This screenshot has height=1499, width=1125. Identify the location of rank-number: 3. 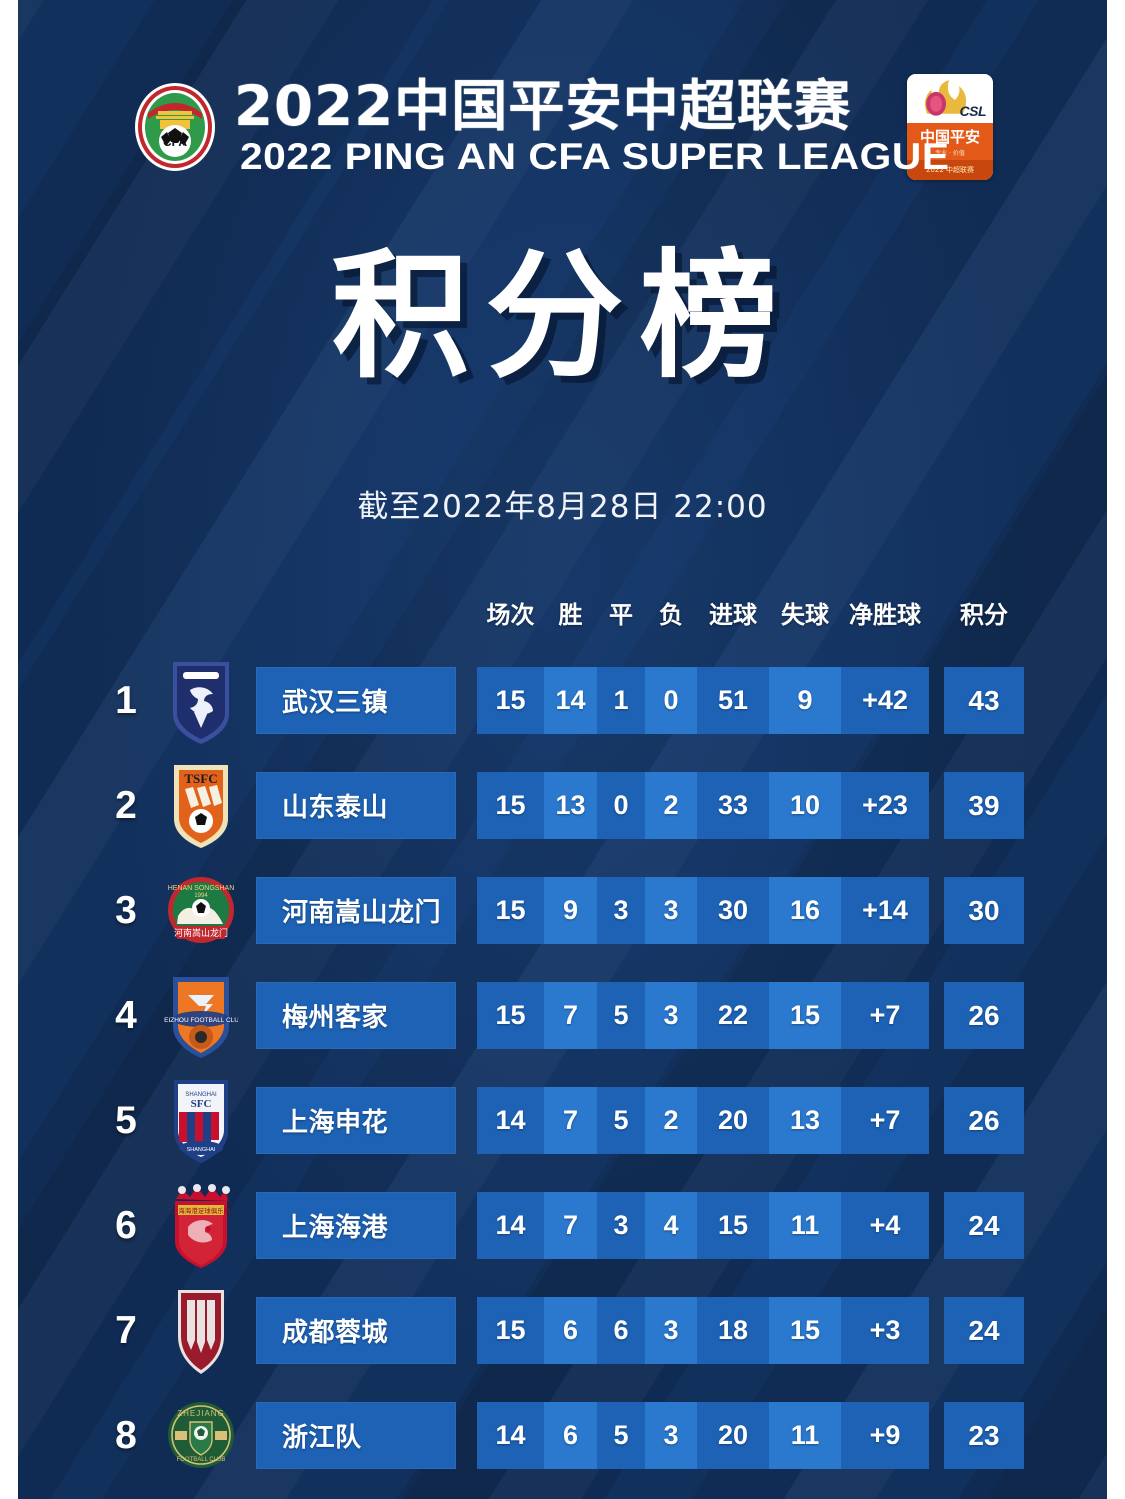
(126, 910).